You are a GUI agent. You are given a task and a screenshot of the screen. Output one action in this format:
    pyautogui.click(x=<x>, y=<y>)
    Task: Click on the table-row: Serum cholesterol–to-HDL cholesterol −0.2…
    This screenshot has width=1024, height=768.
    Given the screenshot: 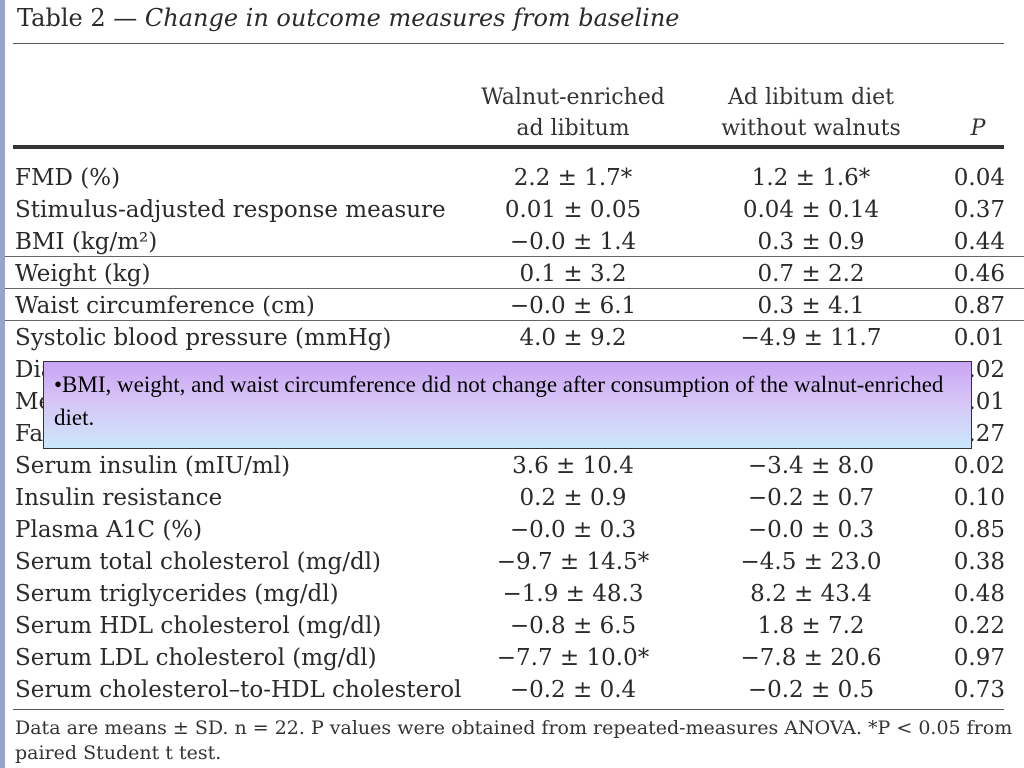 What is the action you would take?
    pyautogui.click(x=514, y=690)
    